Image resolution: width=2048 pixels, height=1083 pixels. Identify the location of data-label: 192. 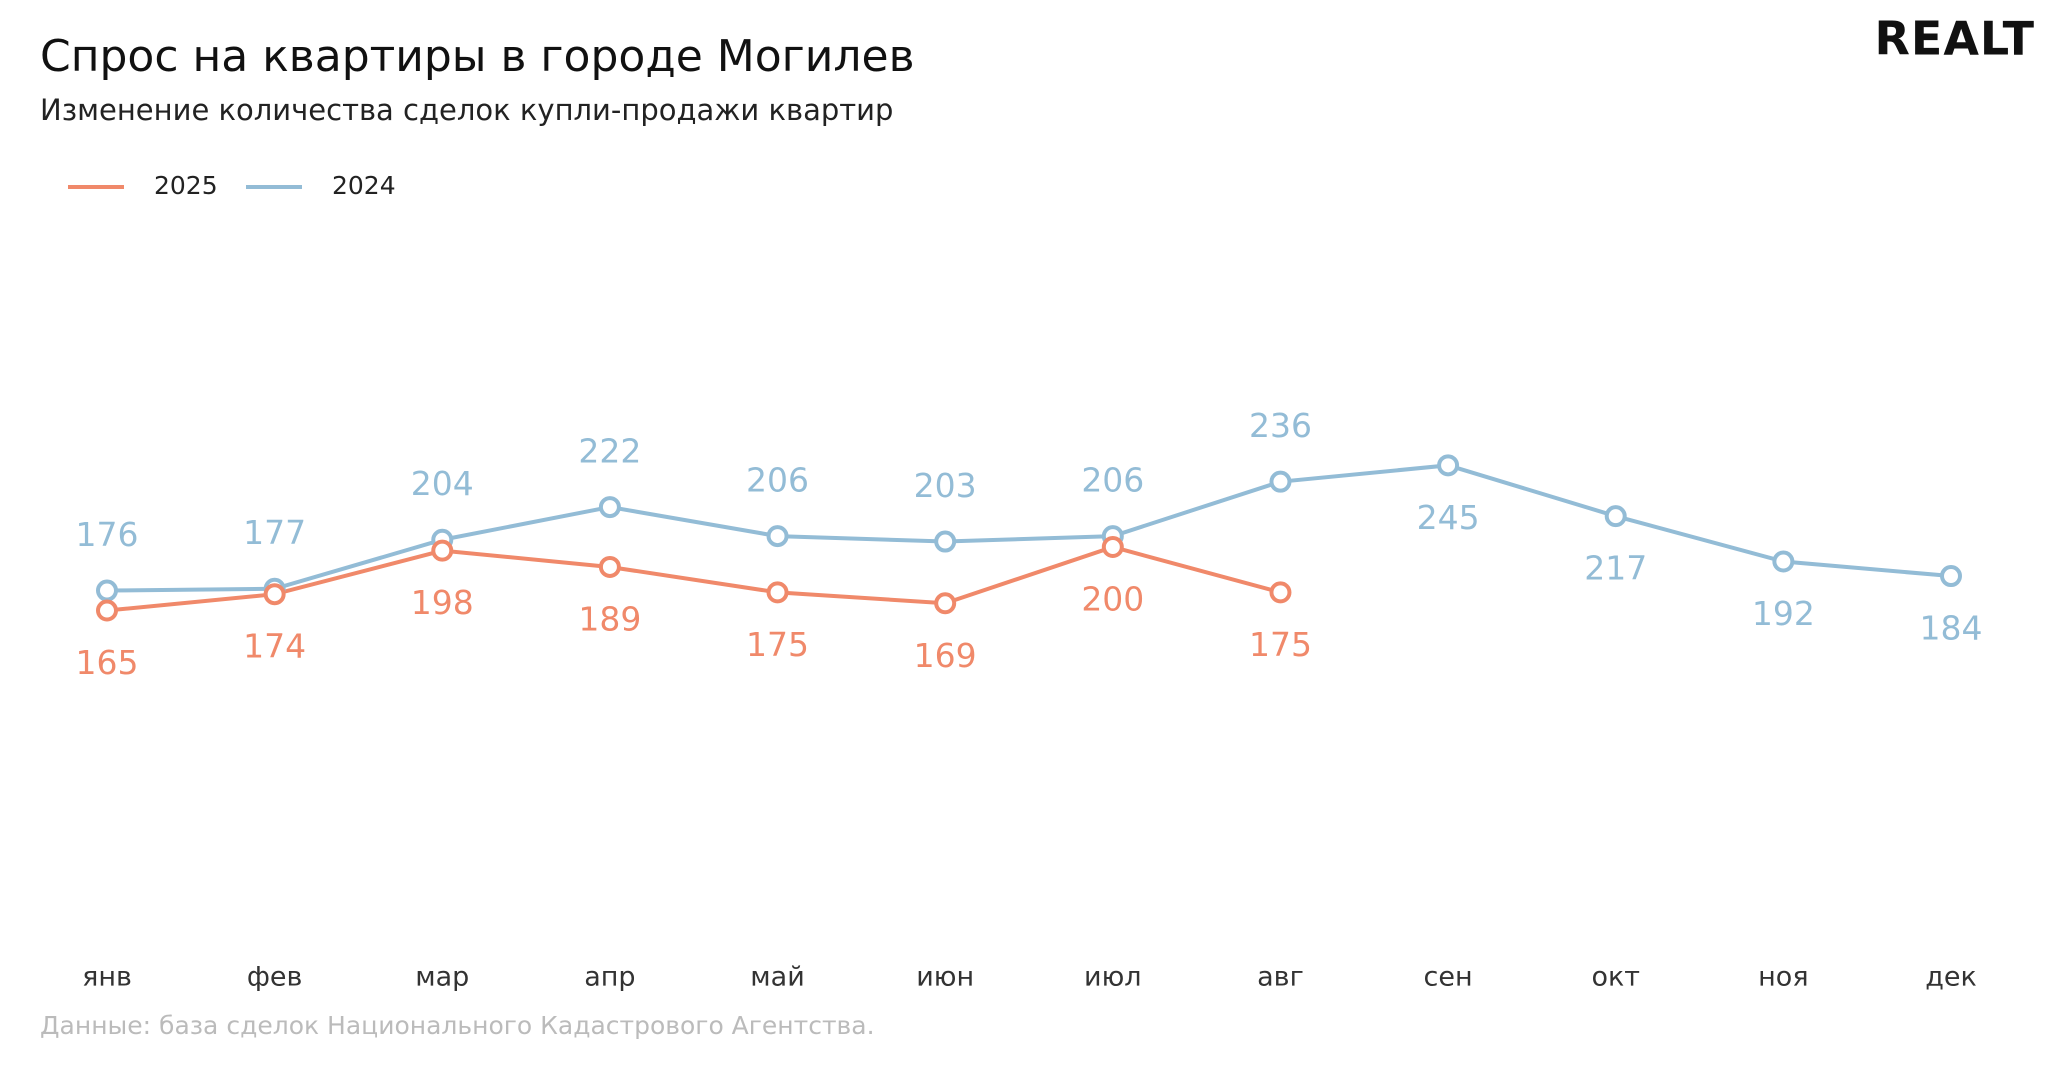
(1783, 613).